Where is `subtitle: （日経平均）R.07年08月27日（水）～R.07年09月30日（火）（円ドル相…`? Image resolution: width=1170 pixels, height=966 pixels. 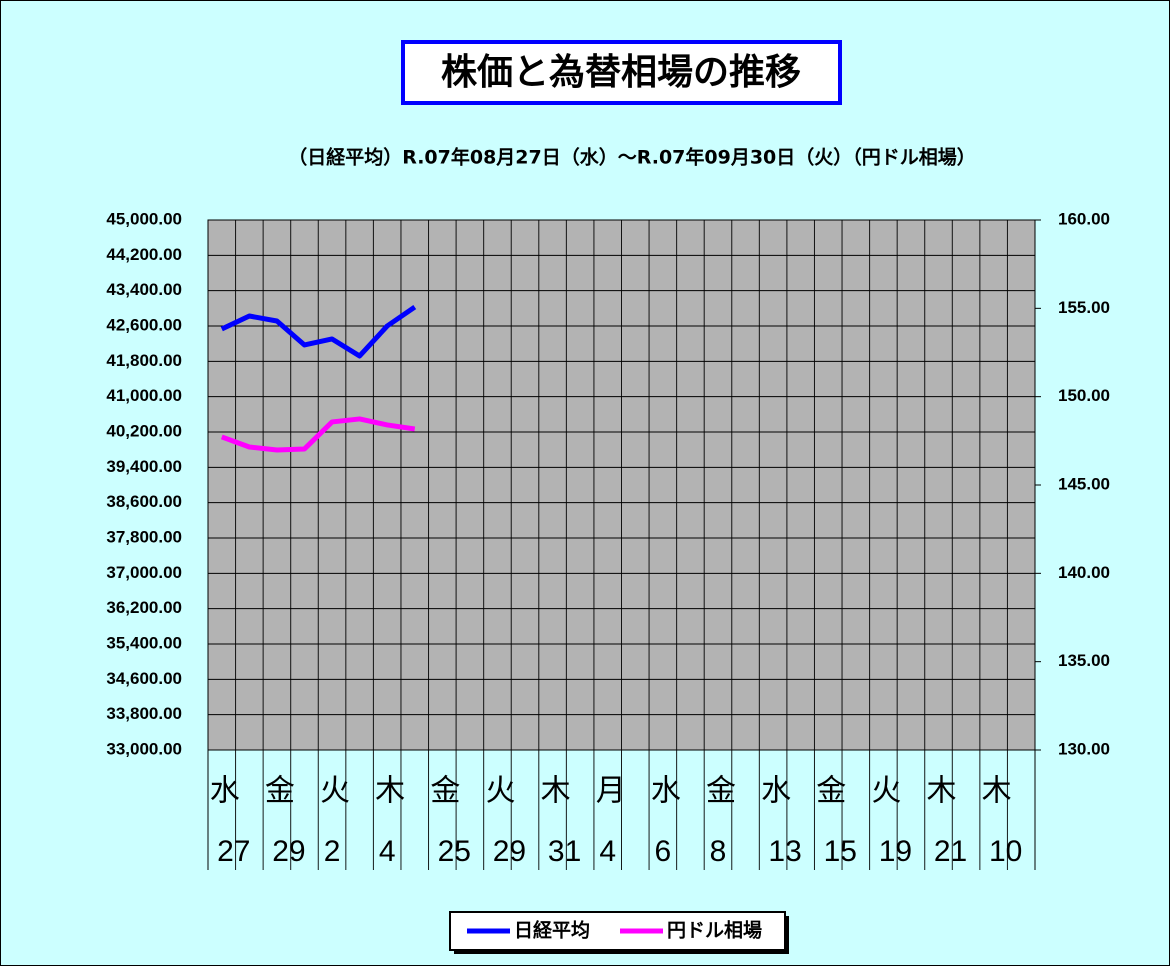
subtitle: （日経平均）R.07年08月27日（水）～R.07年09月30日（火）（円ドル相… is located at coordinates (632, 157).